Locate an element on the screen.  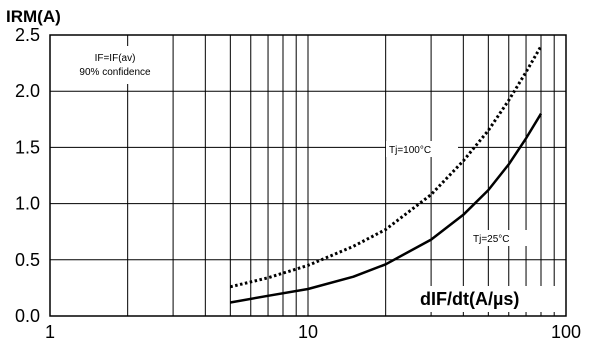
y-tick-label: 1.5 is located at coordinates (27, 147).